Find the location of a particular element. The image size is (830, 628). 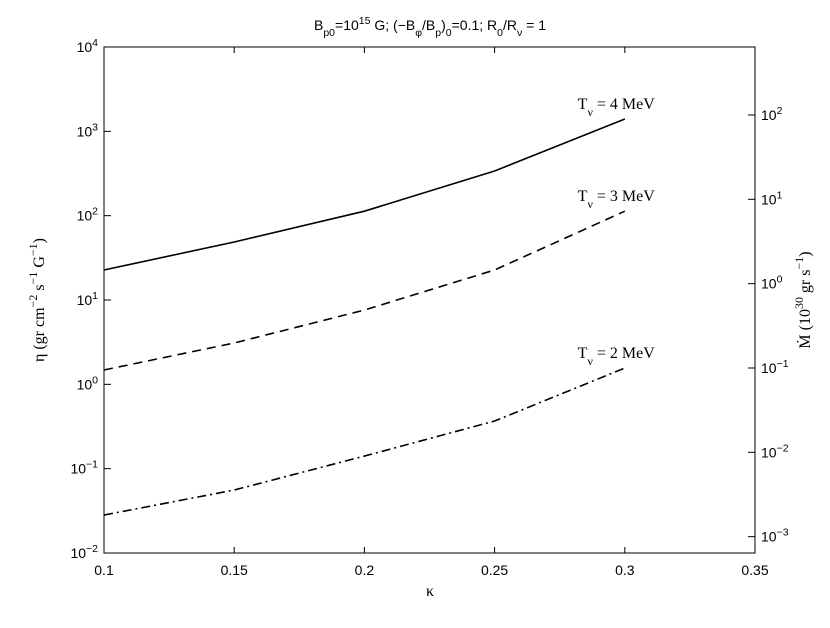

y2-tick-label: 10⁰ is located at coordinates (772, 283).